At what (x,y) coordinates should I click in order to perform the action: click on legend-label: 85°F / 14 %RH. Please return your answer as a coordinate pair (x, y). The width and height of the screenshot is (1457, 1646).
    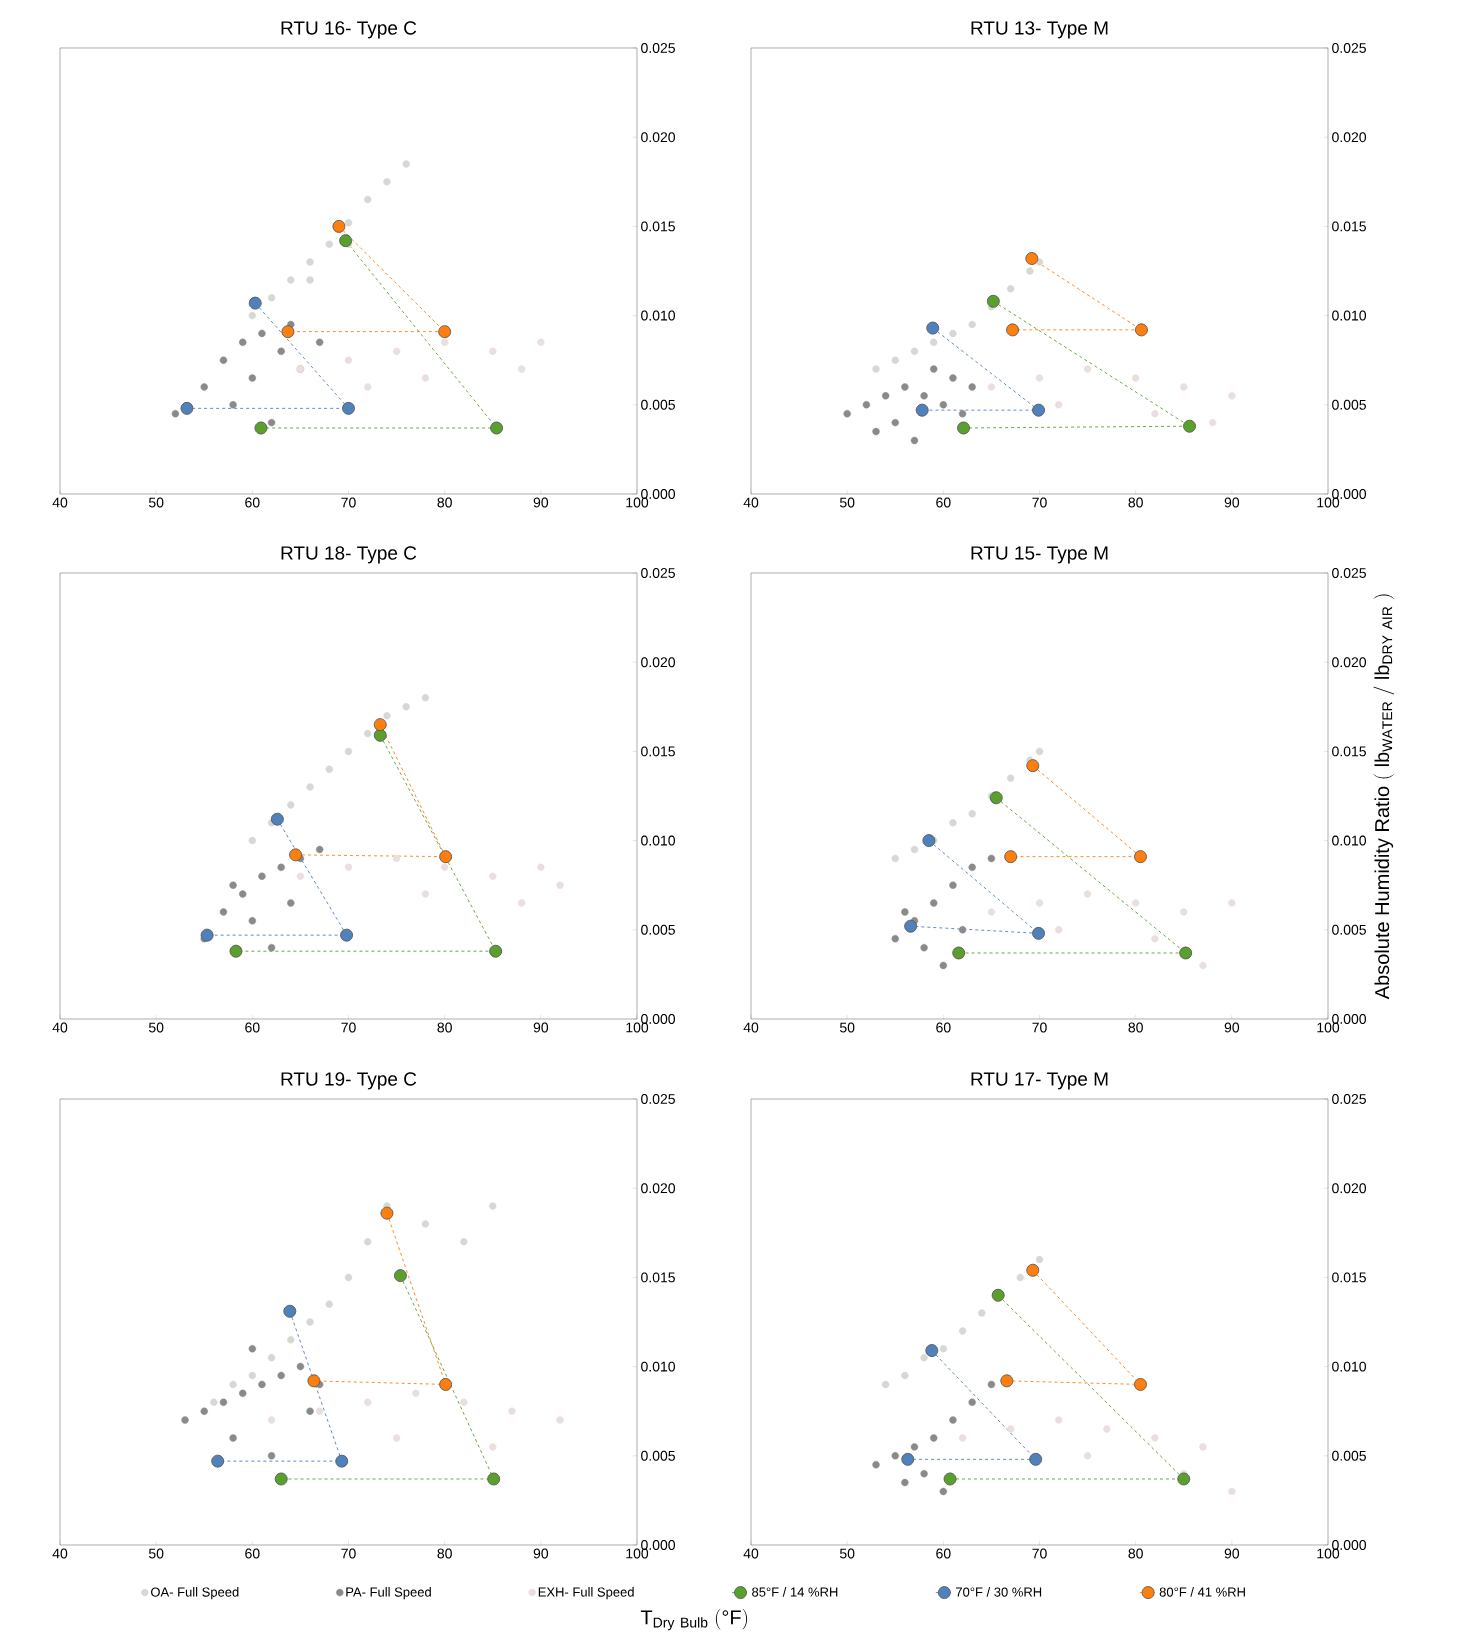
    Looking at the image, I should click on (795, 1592).